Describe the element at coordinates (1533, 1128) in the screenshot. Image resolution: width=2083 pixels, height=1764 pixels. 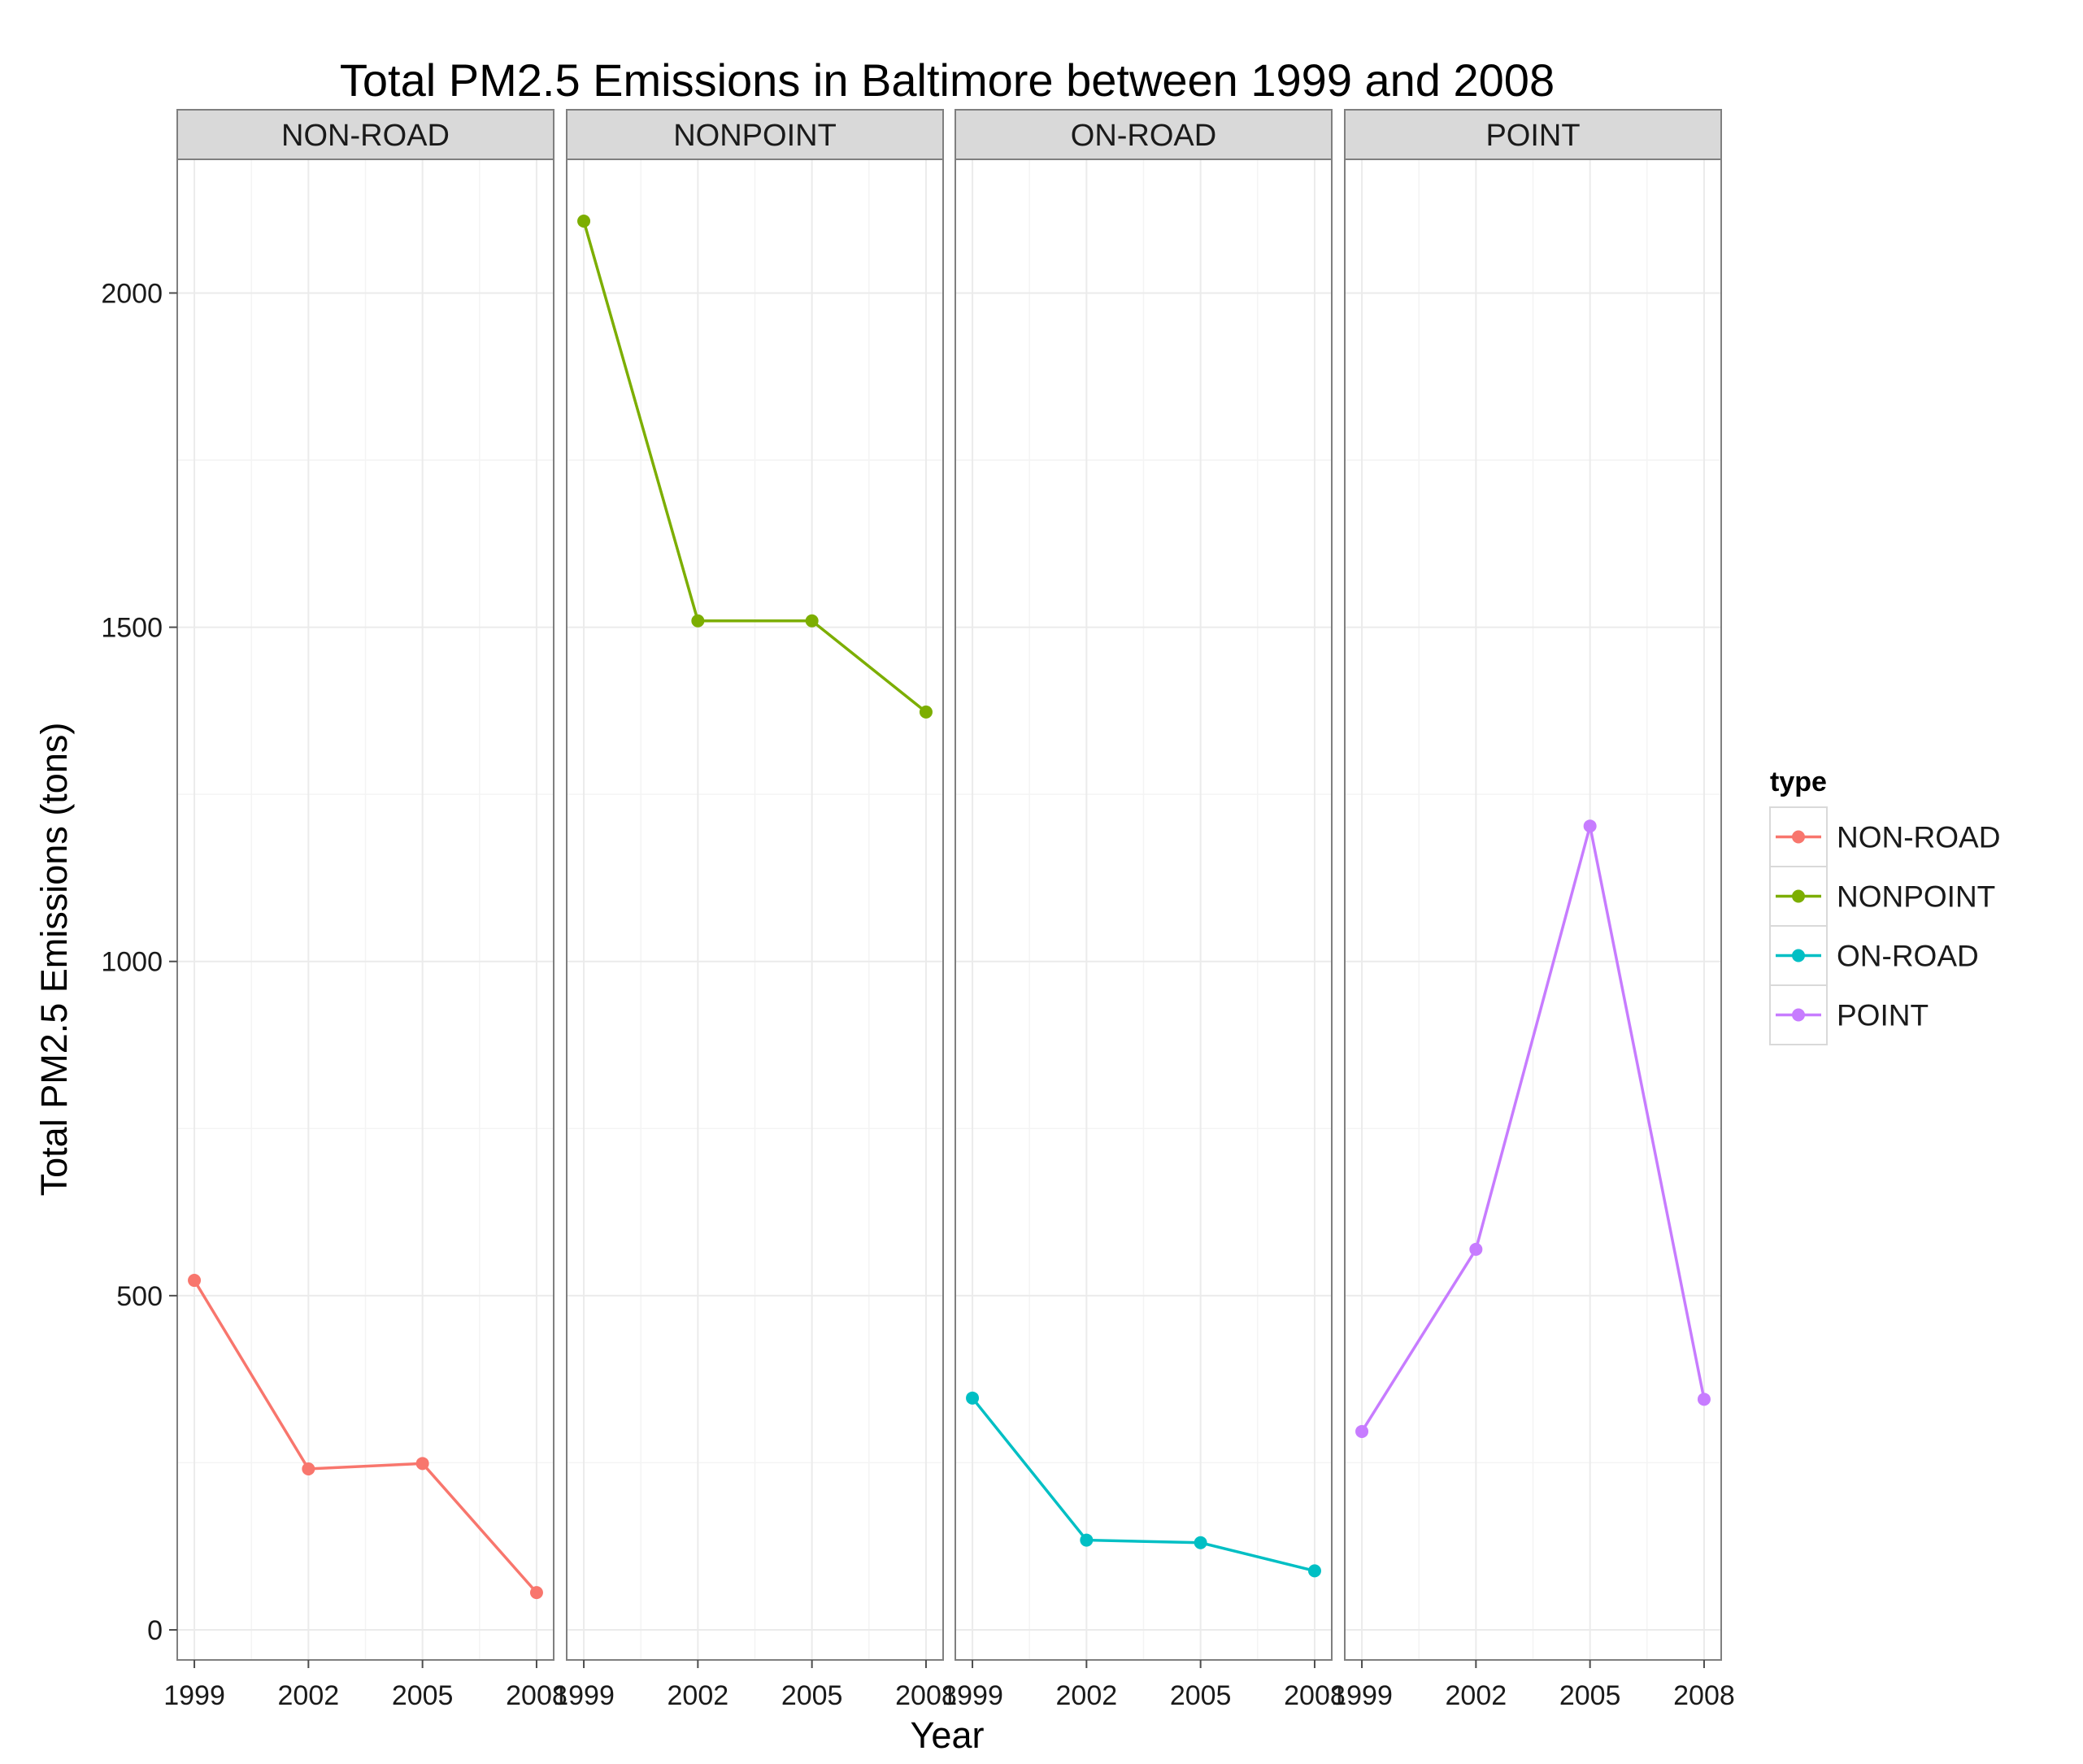
I see `series-line-point` at that location.